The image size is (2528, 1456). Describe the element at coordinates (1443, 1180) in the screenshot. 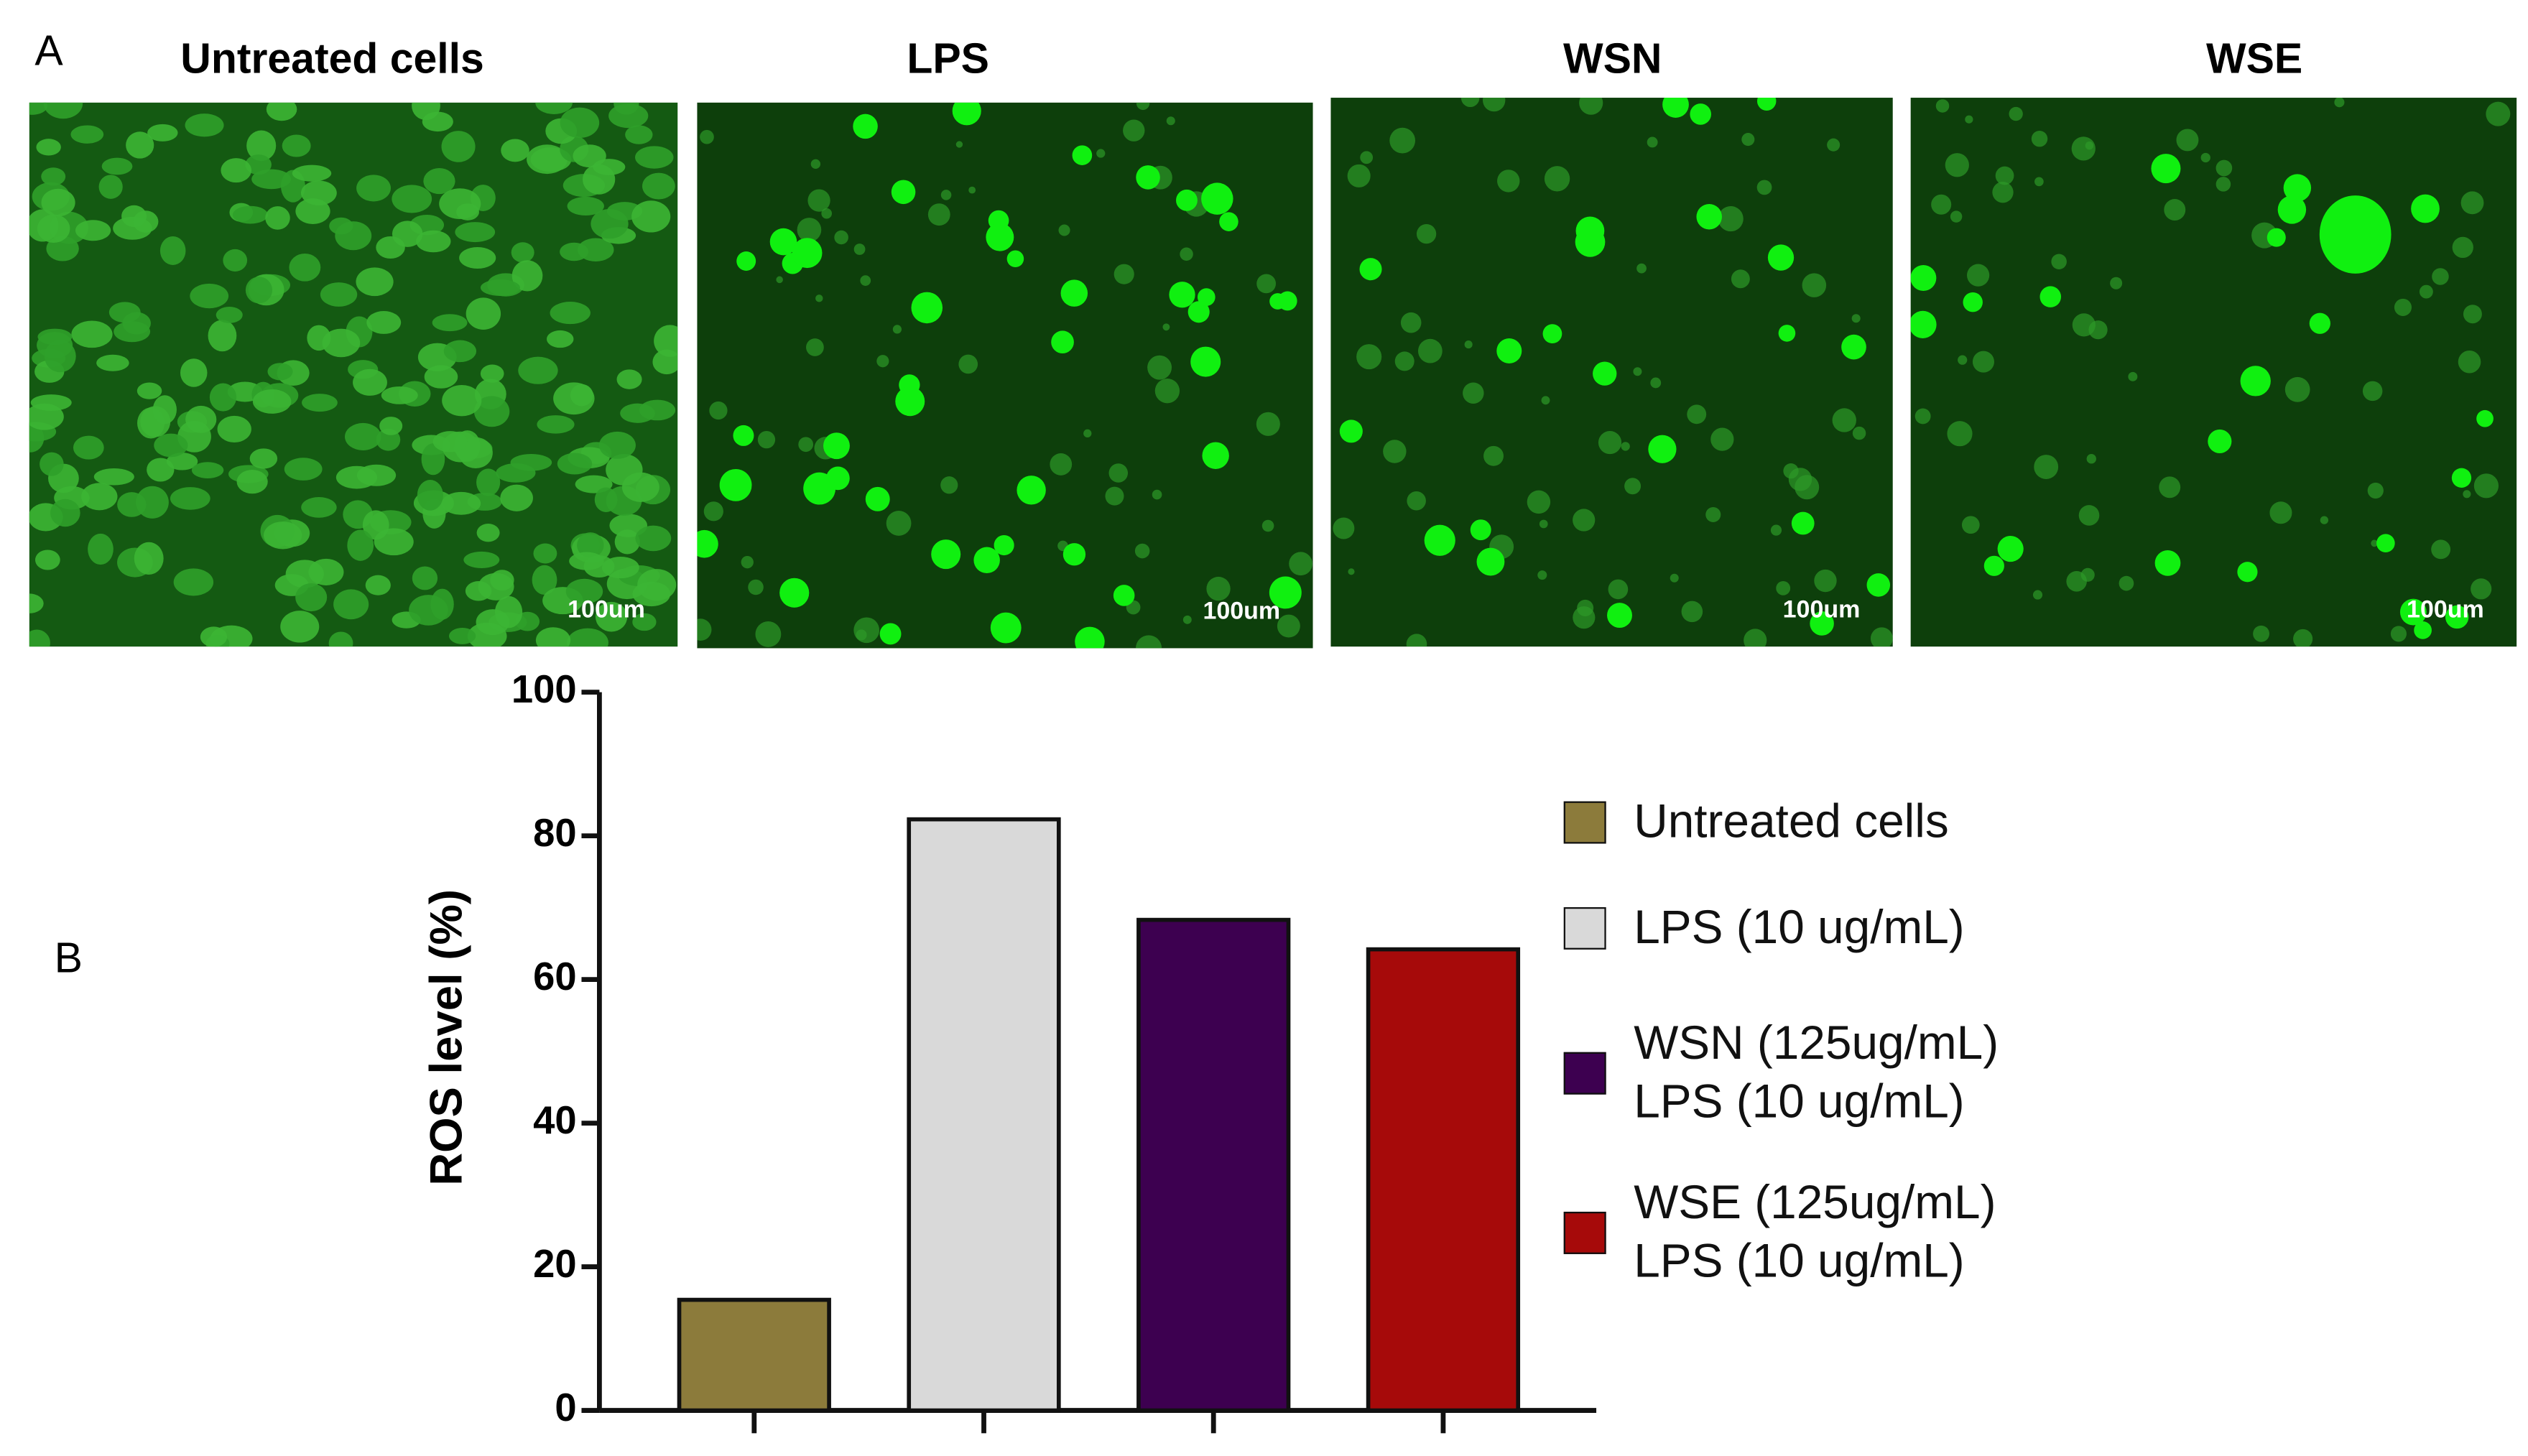

I see `bar` at that location.